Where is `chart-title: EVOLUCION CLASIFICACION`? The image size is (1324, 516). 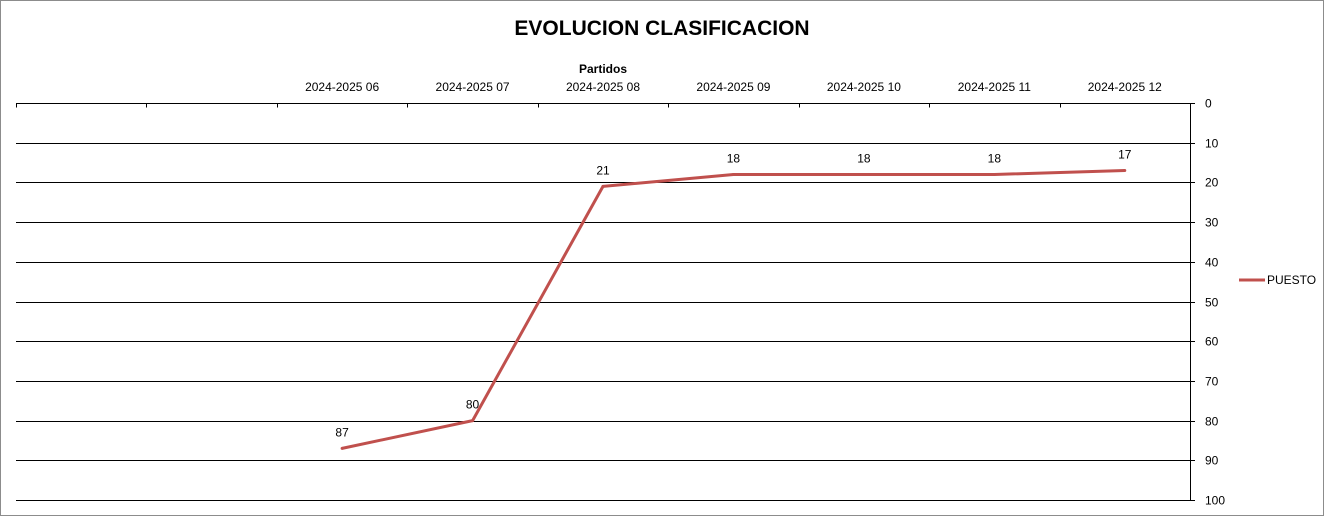
chart-title: EVOLUCION CLASIFICACION is located at coordinates (661, 28).